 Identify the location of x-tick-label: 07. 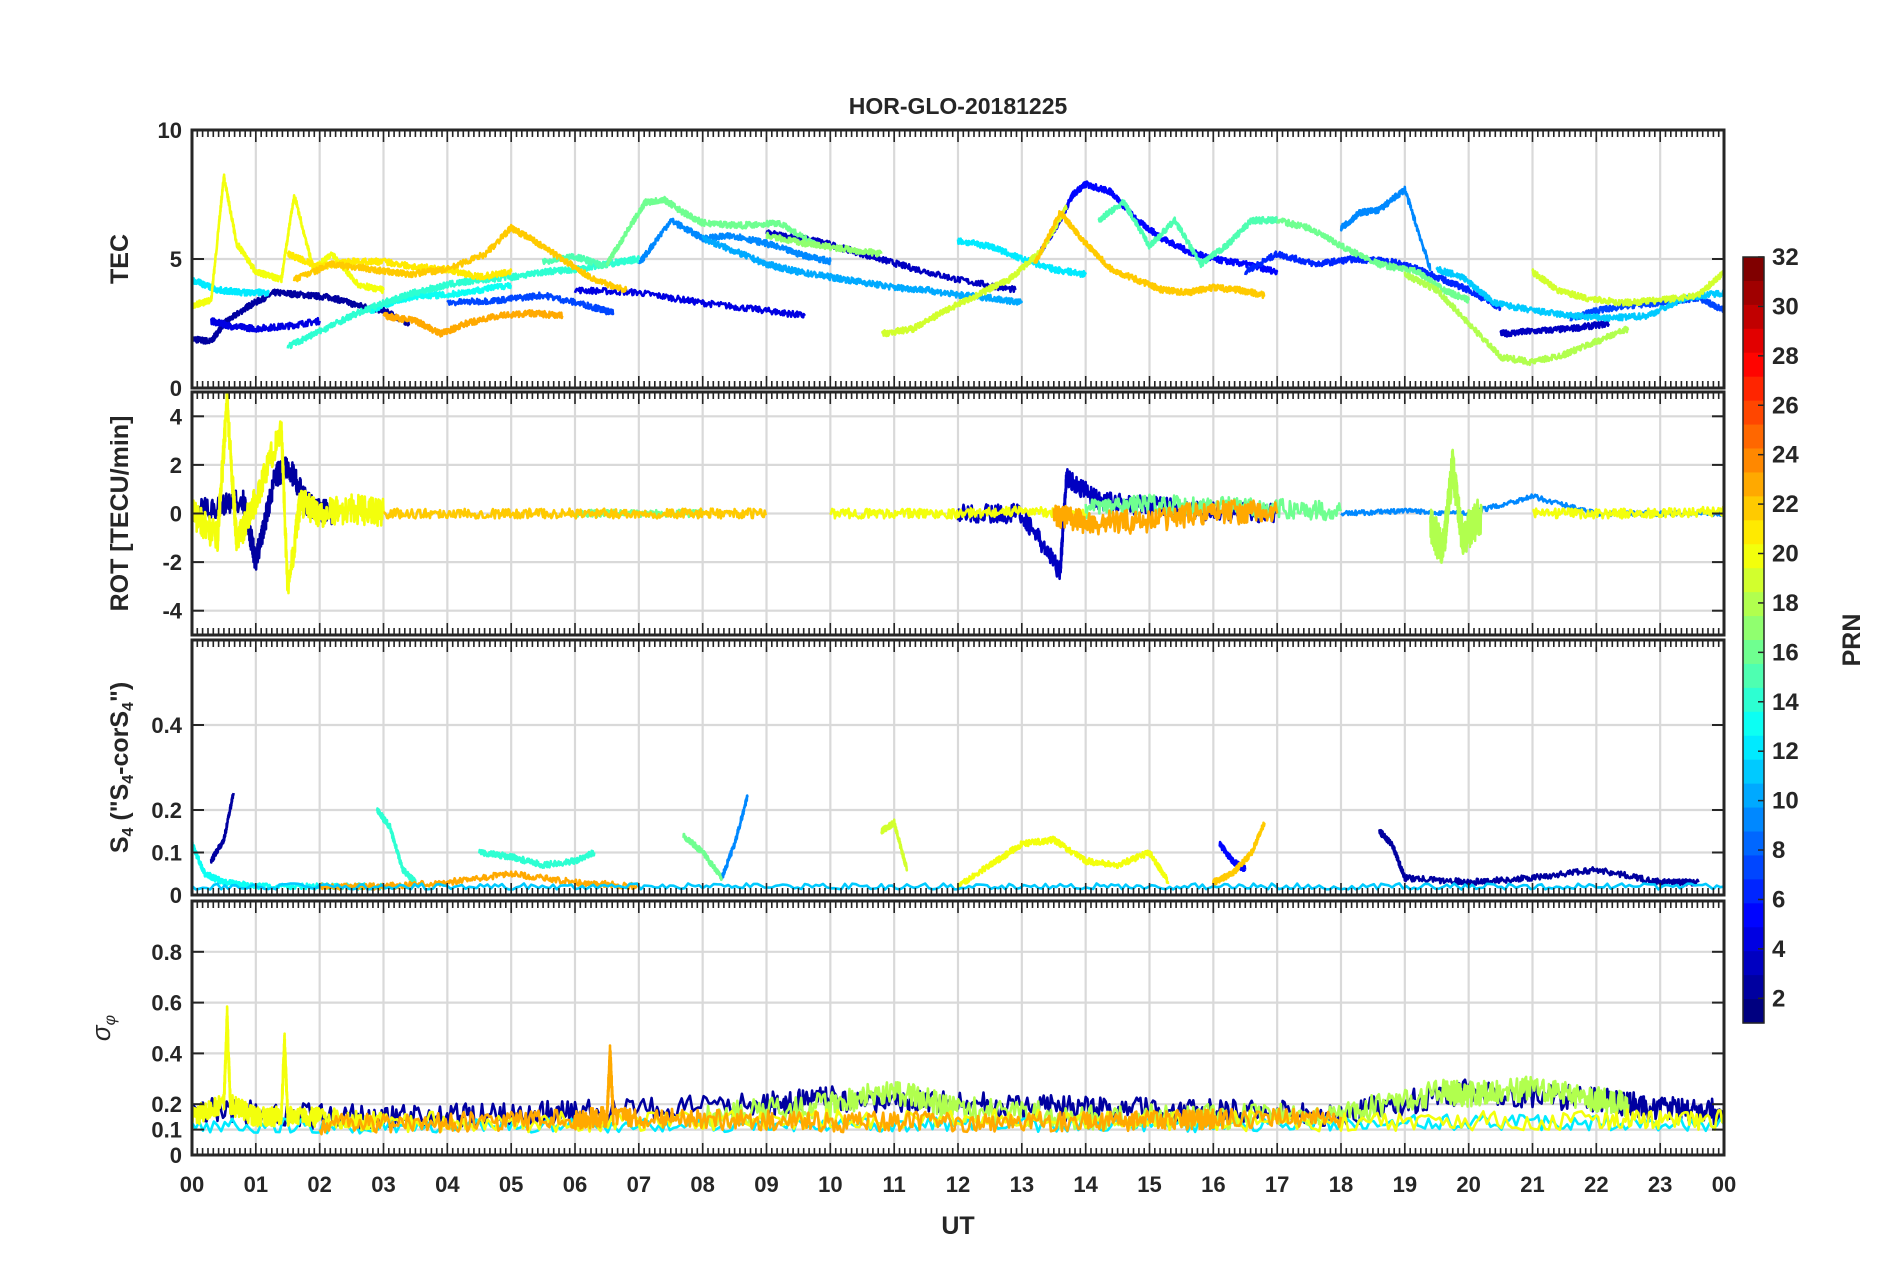
(639, 1184).